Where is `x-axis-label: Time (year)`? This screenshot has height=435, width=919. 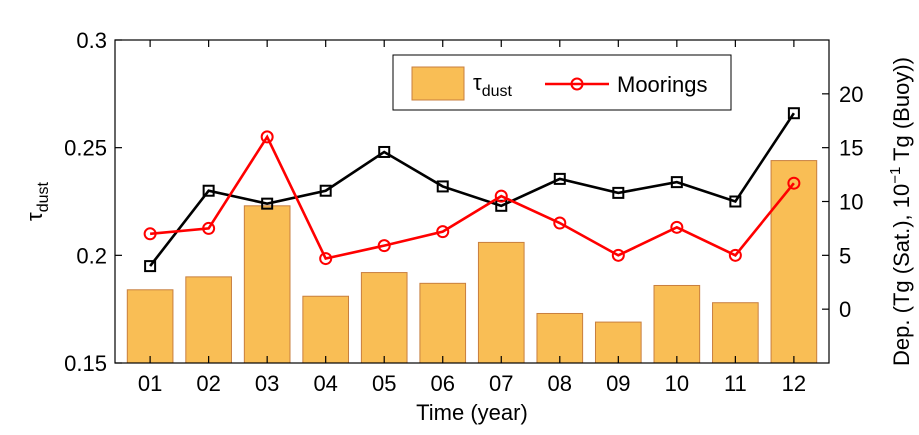
x-axis-label: Time (year) is located at coordinates (472, 412).